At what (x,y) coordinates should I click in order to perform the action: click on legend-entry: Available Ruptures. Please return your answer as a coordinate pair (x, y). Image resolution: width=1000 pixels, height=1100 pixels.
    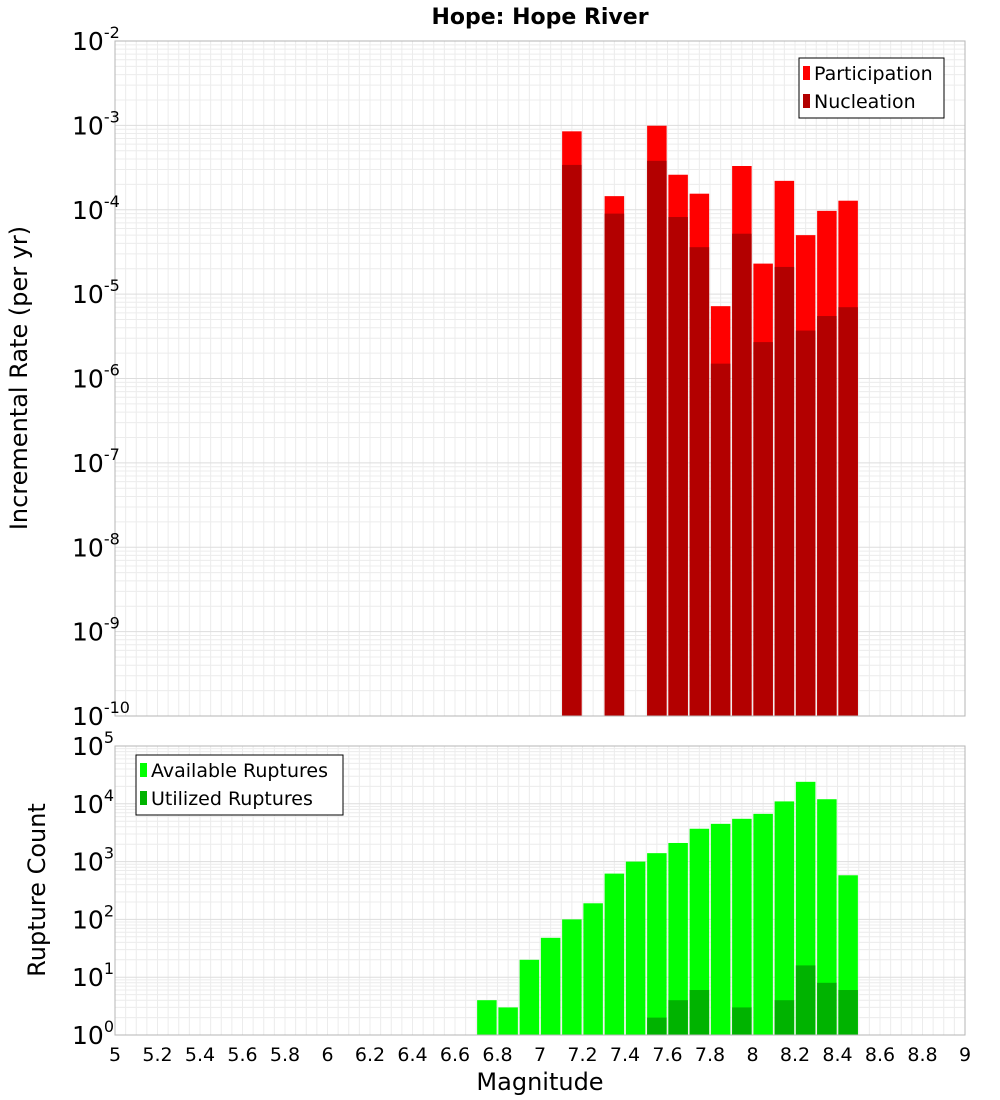
    Looking at the image, I should click on (239, 771).